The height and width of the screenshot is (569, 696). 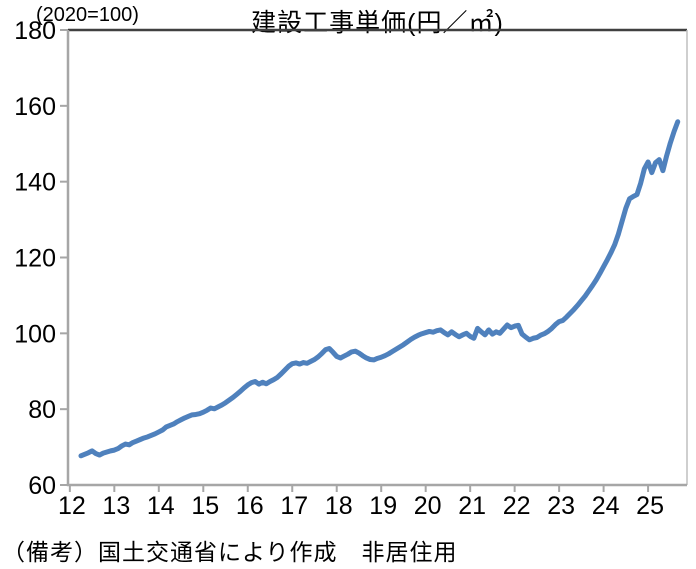 I want to click on chart-title: 建設工事単価(円／㎡), so click(x=377, y=23).